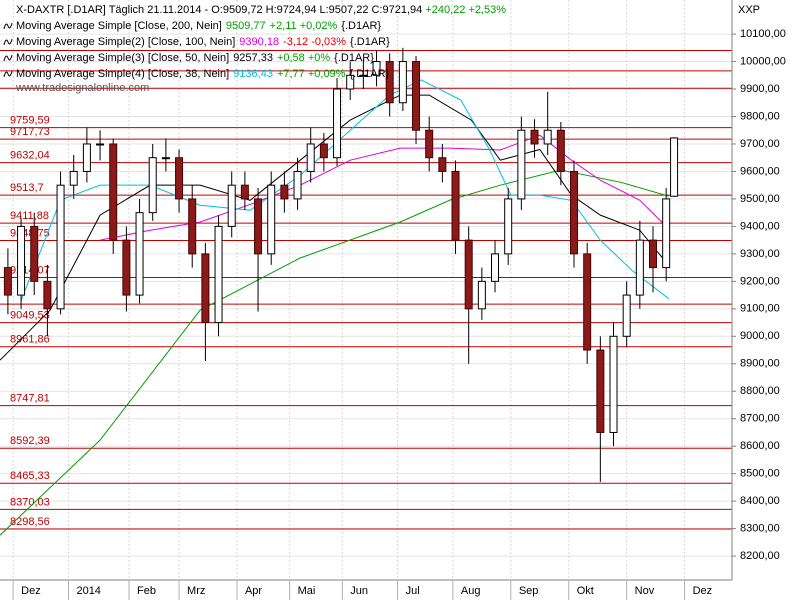 This screenshot has height=600, width=800. What do you see at coordinates (760, 171) in the screenshot?
I see `y-tick-label: 9600,00` at bounding box center [760, 171].